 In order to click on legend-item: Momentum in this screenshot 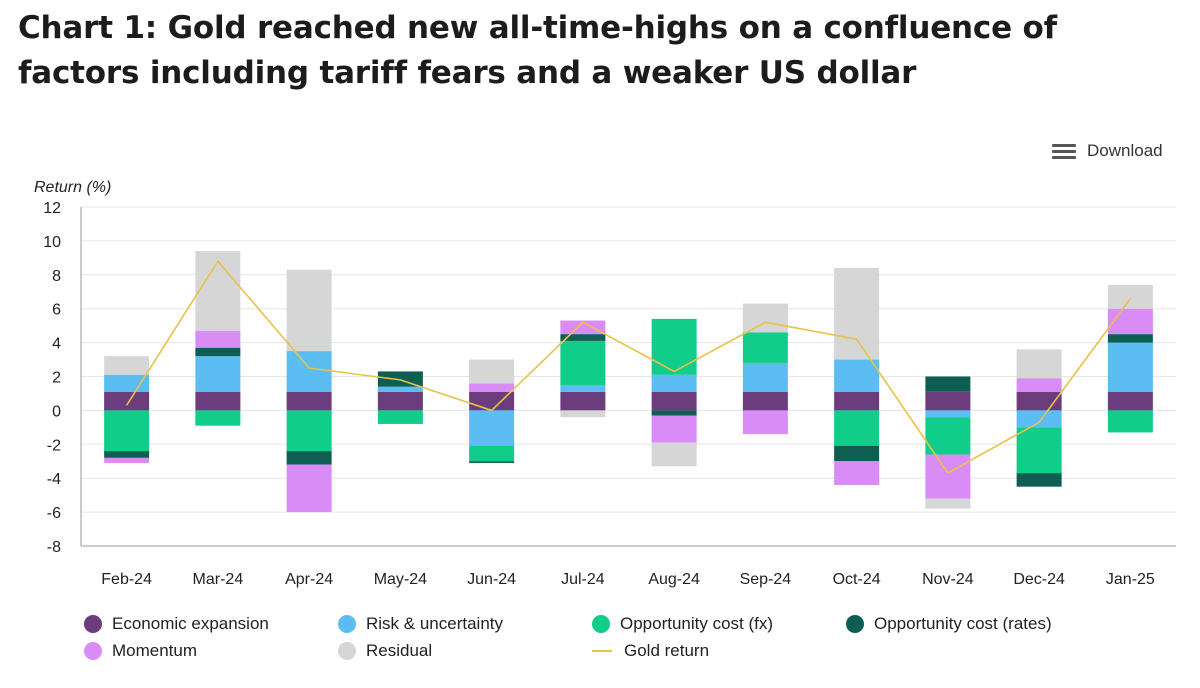, I will do `click(140, 651)`.